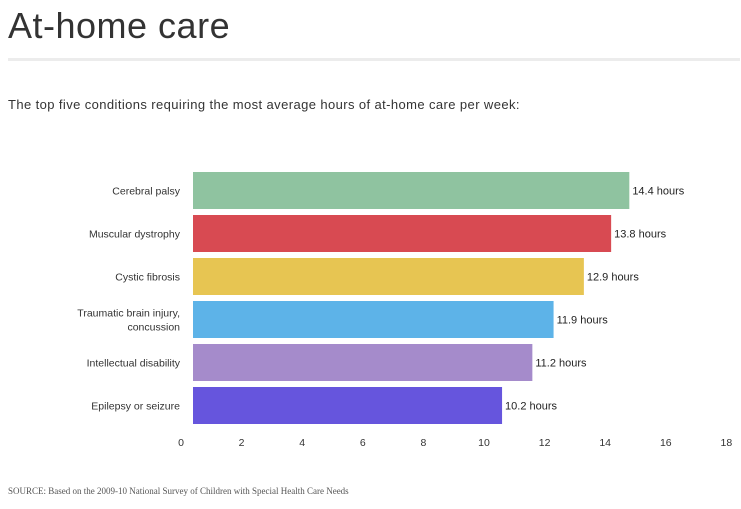 This screenshot has height=509, width=741. Describe the element at coordinates (484, 443) in the screenshot. I see `x-tick-label-6: 10` at that location.